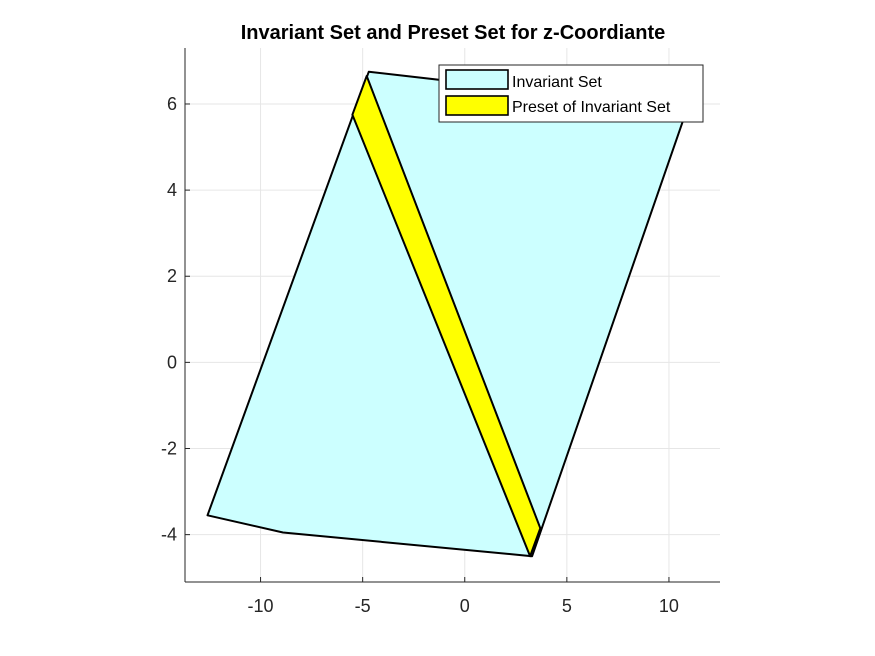 This screenshot has height=656, width=875. What do you see at coordinates (169, 535) in the screenshot?
I see `y-tick-label: -4` at bounding box center [169, 535].